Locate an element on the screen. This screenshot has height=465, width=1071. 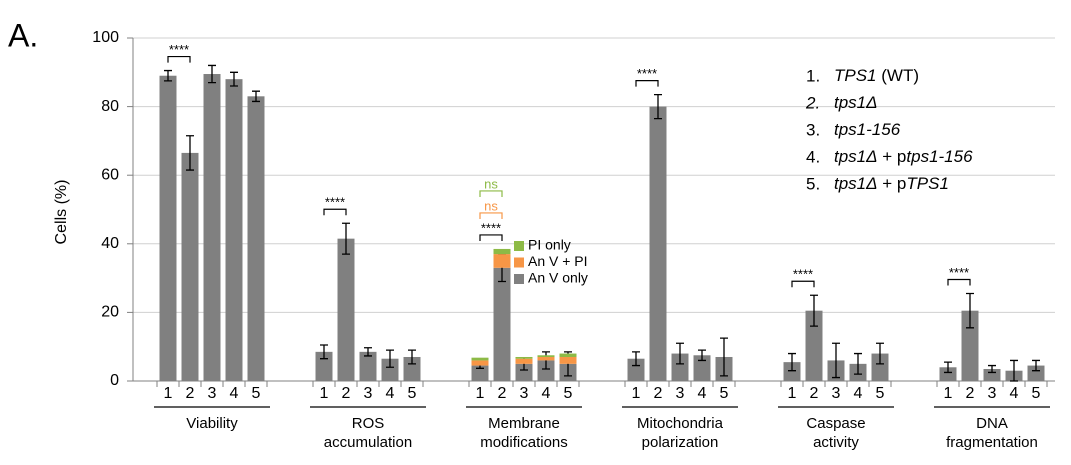
group-label: polarization is located at coordinates (680, 442).